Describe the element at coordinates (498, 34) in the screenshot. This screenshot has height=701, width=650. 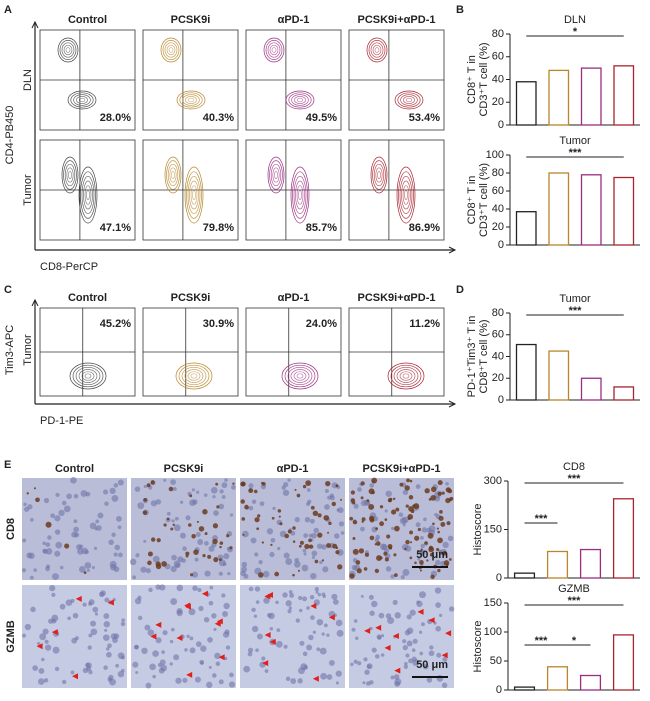
I see `y-tick-label: 80` at that location.